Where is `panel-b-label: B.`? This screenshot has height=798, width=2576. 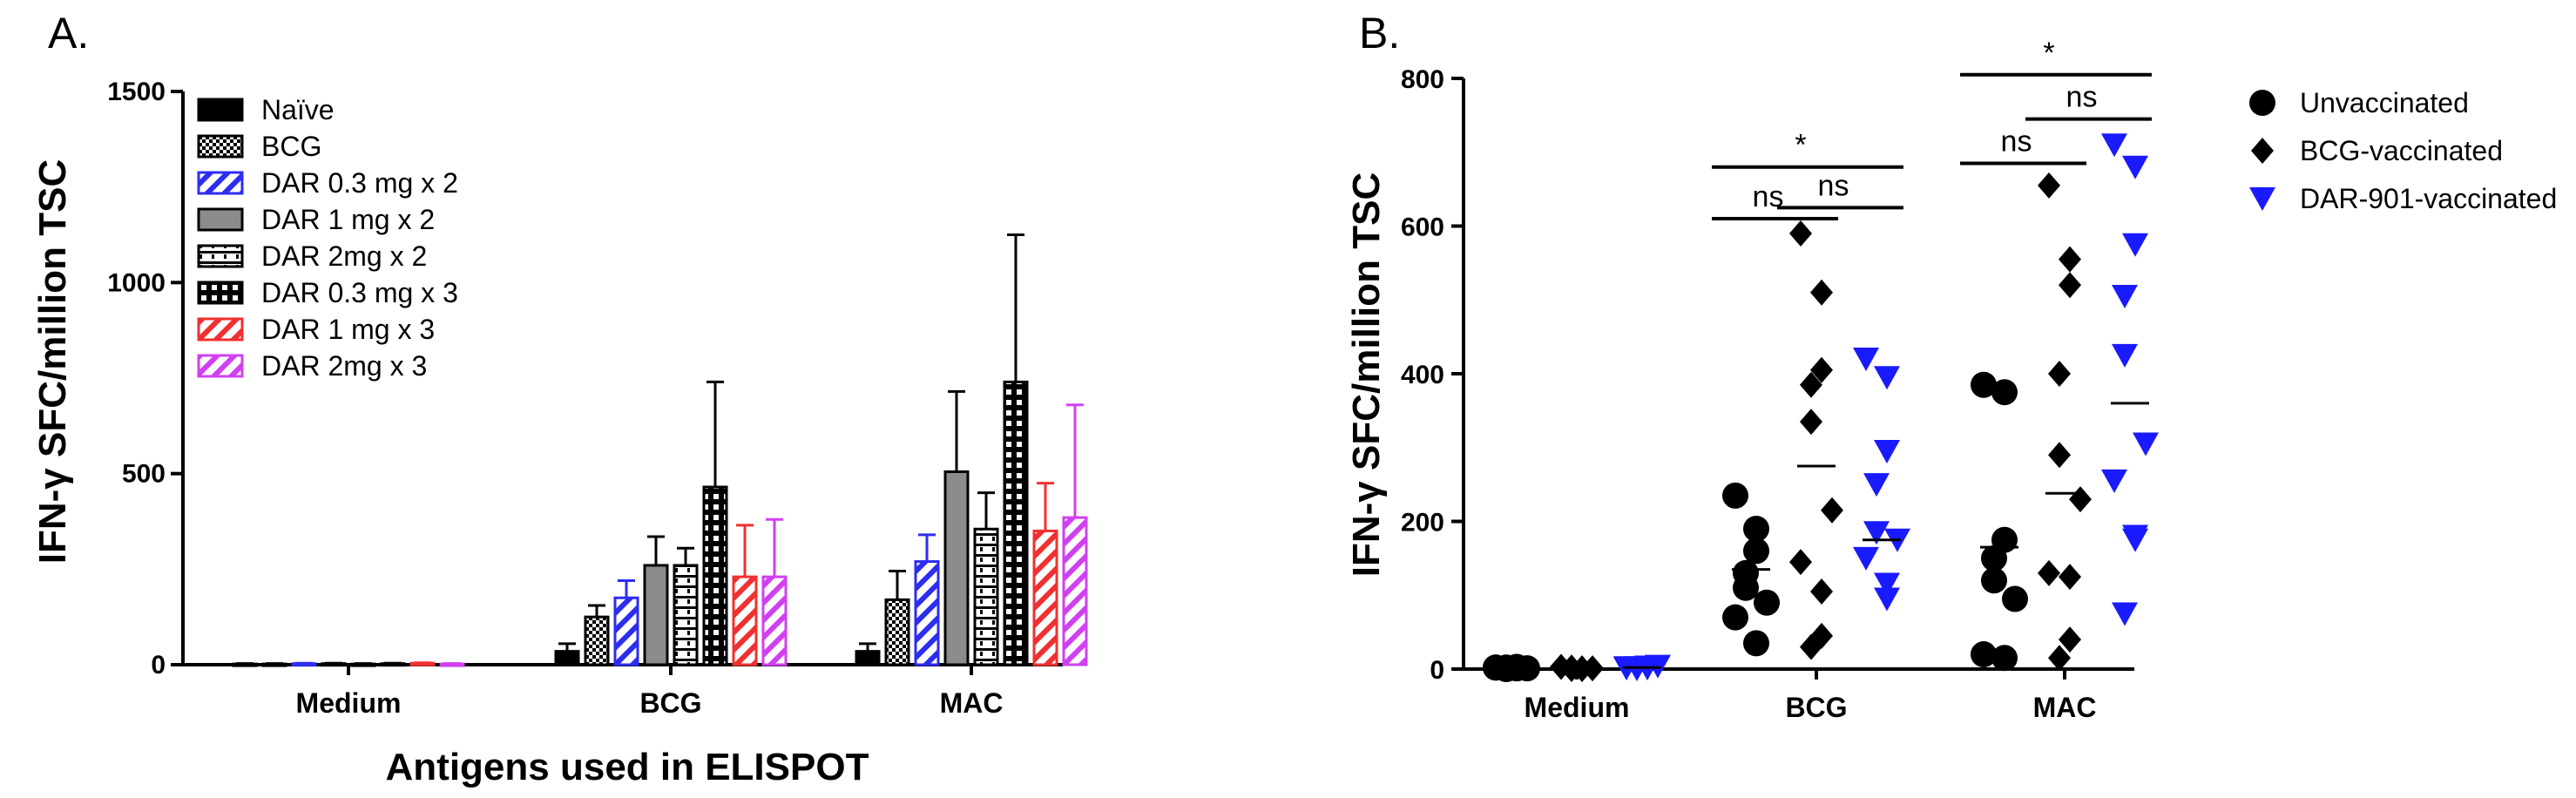
panel-b-label: B. is located at coordinates (1379, 33).